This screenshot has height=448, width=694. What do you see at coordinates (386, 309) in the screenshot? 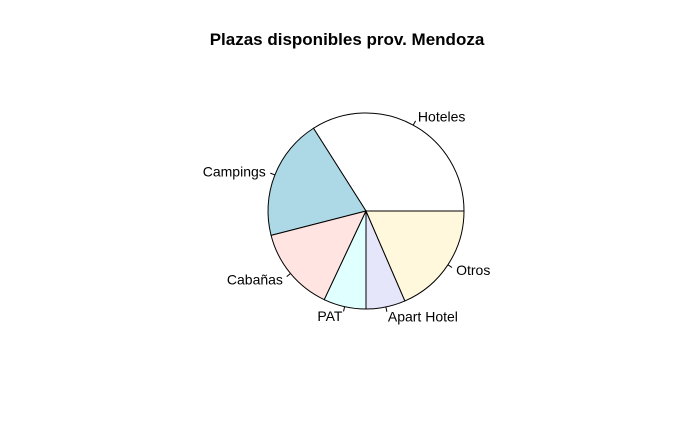
I see `pie-leader-apart-hotel` at bounding box center [386, 309].